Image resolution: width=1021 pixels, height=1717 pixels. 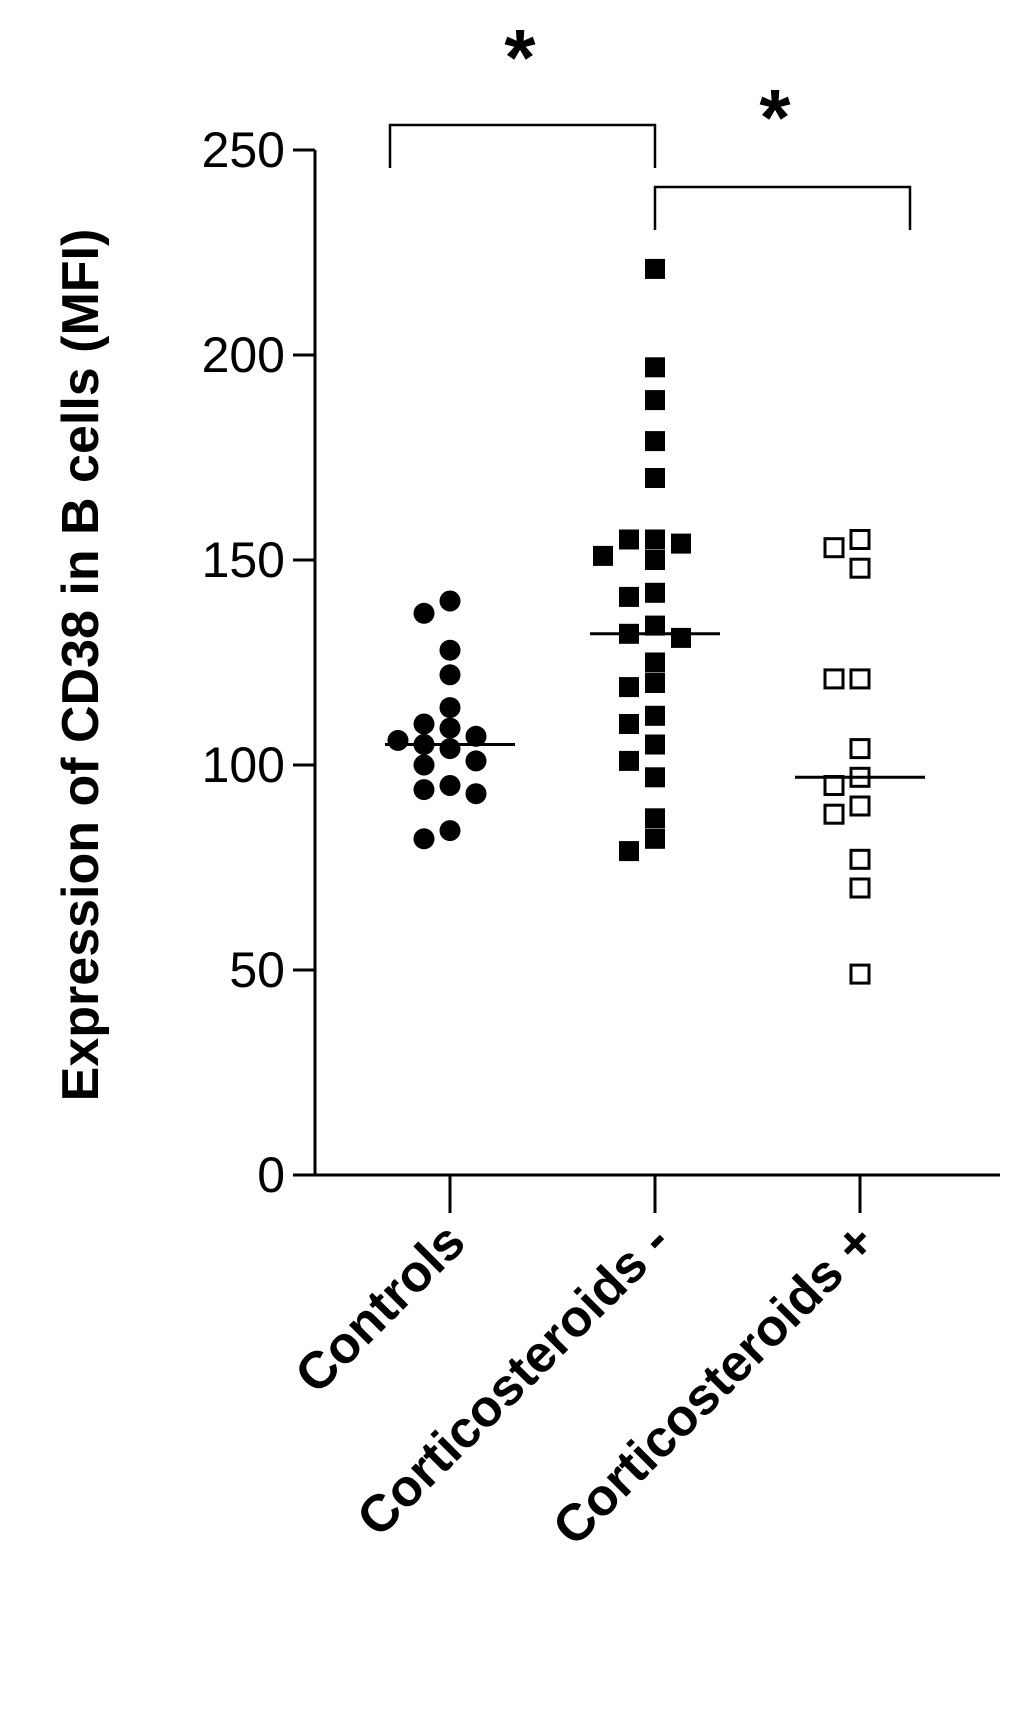 What do you see at coordinates (81, 665) in the screenshot?
I see `y-axis-label: Expression of CD38 in B cells (MFI)` at bounding box center [81, 665].